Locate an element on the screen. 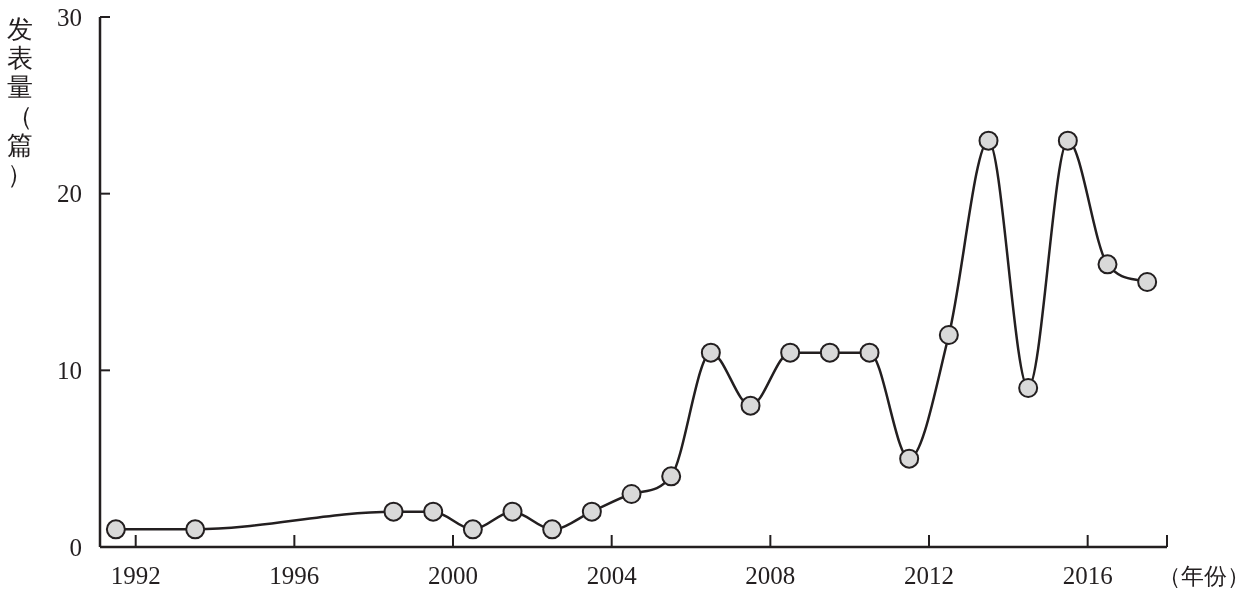 This screenshot has height=596, width=1256. y-tick-label: 0 is located at coordinates (75, 547).